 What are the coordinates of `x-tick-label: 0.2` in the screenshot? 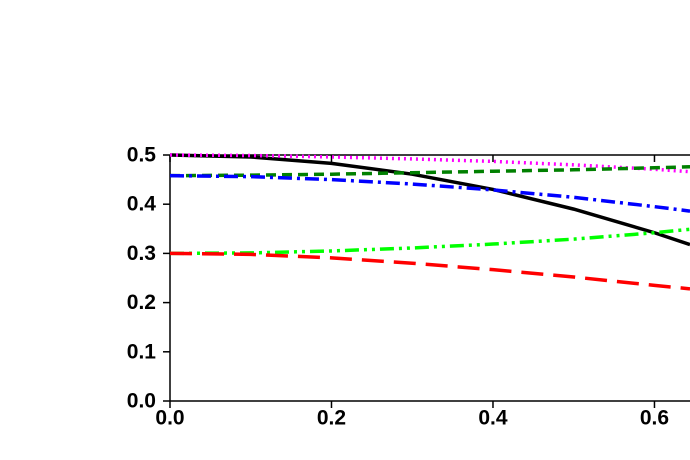 It's located at (331, 418).